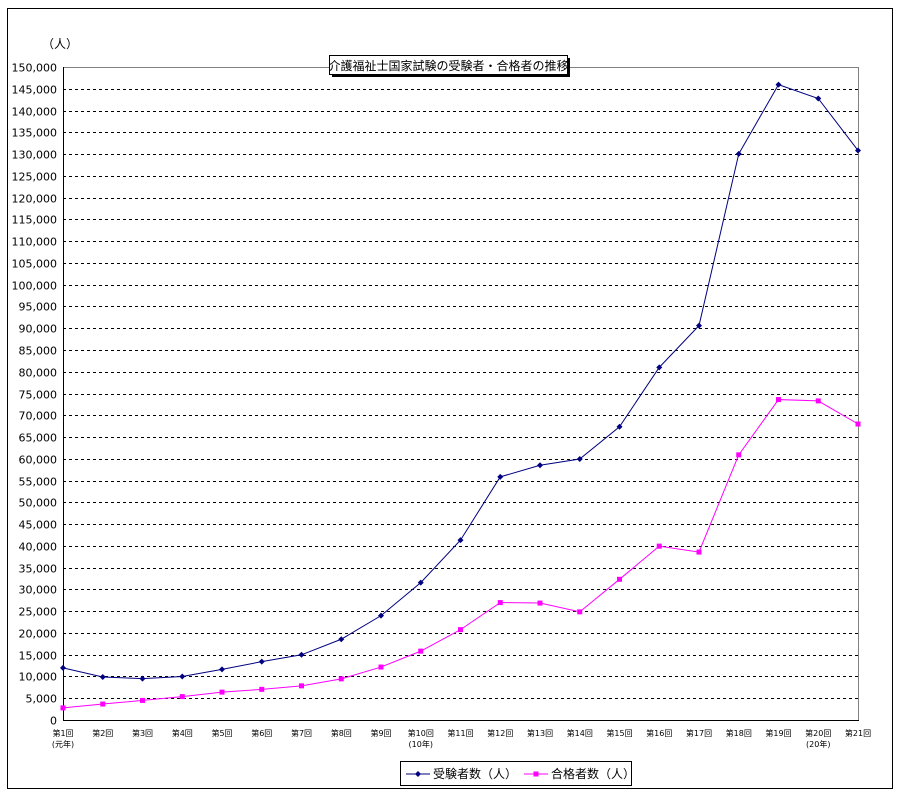  Describe the element at coordinates (142, 733) in the screenshot. I see `x-tick-label: 第3回` at that location.